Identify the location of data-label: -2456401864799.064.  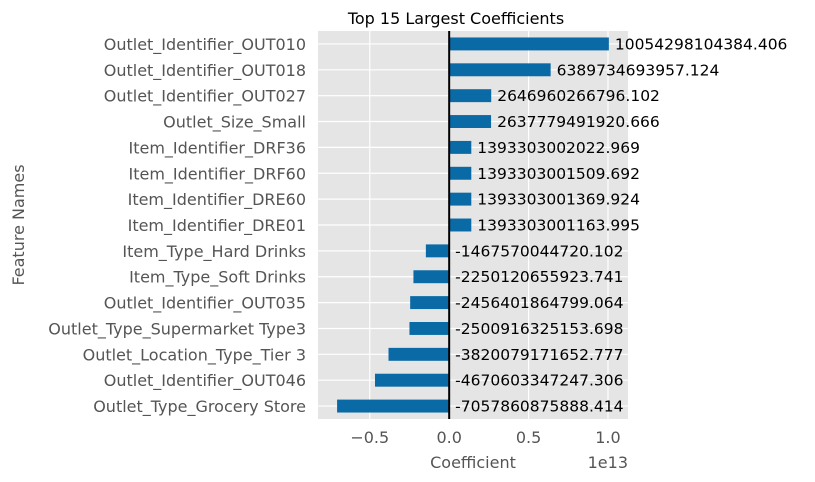
(539, 303).